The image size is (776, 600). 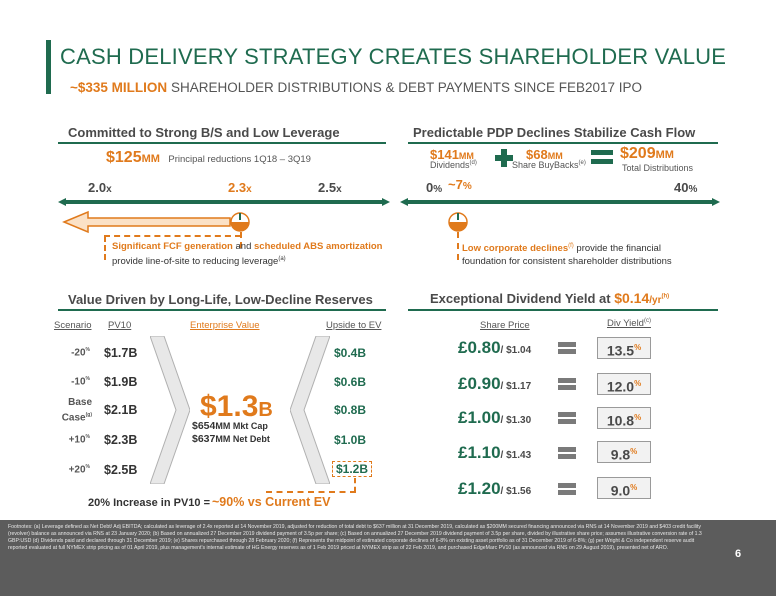 I want to click on pdp-tick-left: 0%, so click(x=434, y=187).